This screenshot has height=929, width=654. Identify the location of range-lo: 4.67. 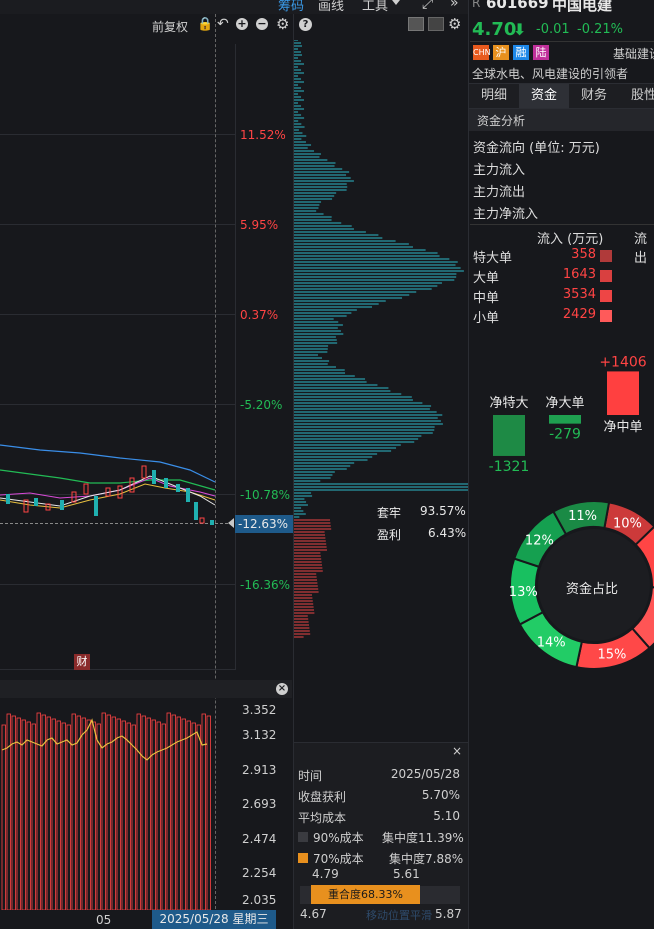
(313, 914).